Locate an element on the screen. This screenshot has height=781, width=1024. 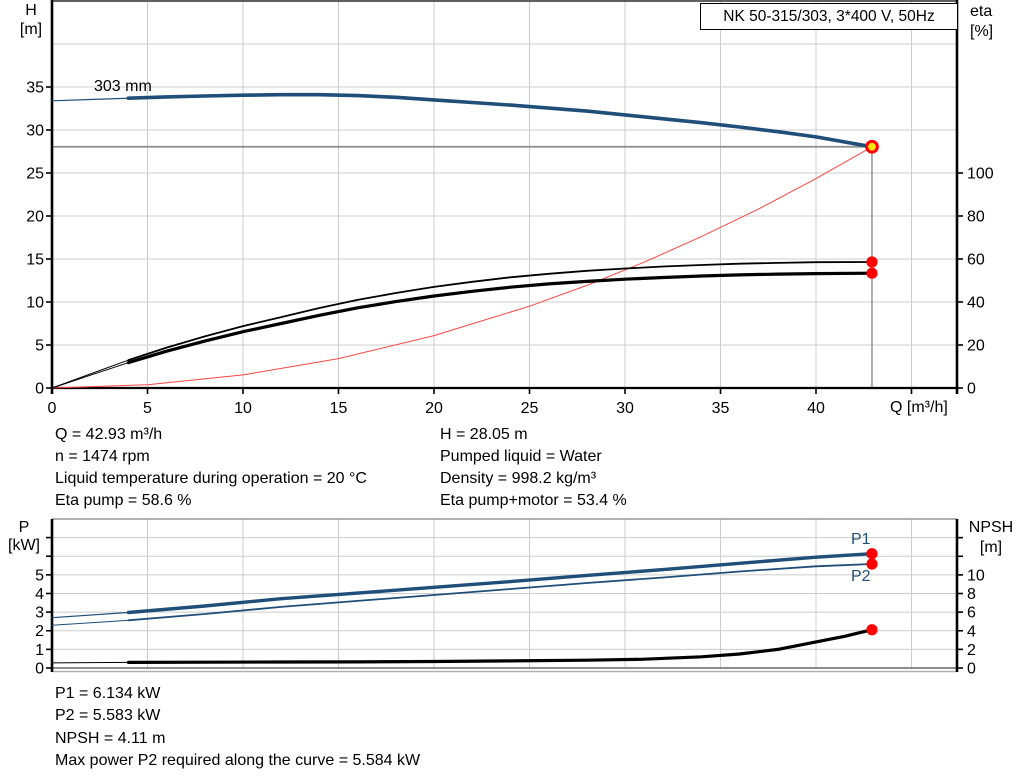
right-tick-label: 60 is located at coordinates (976, 260).